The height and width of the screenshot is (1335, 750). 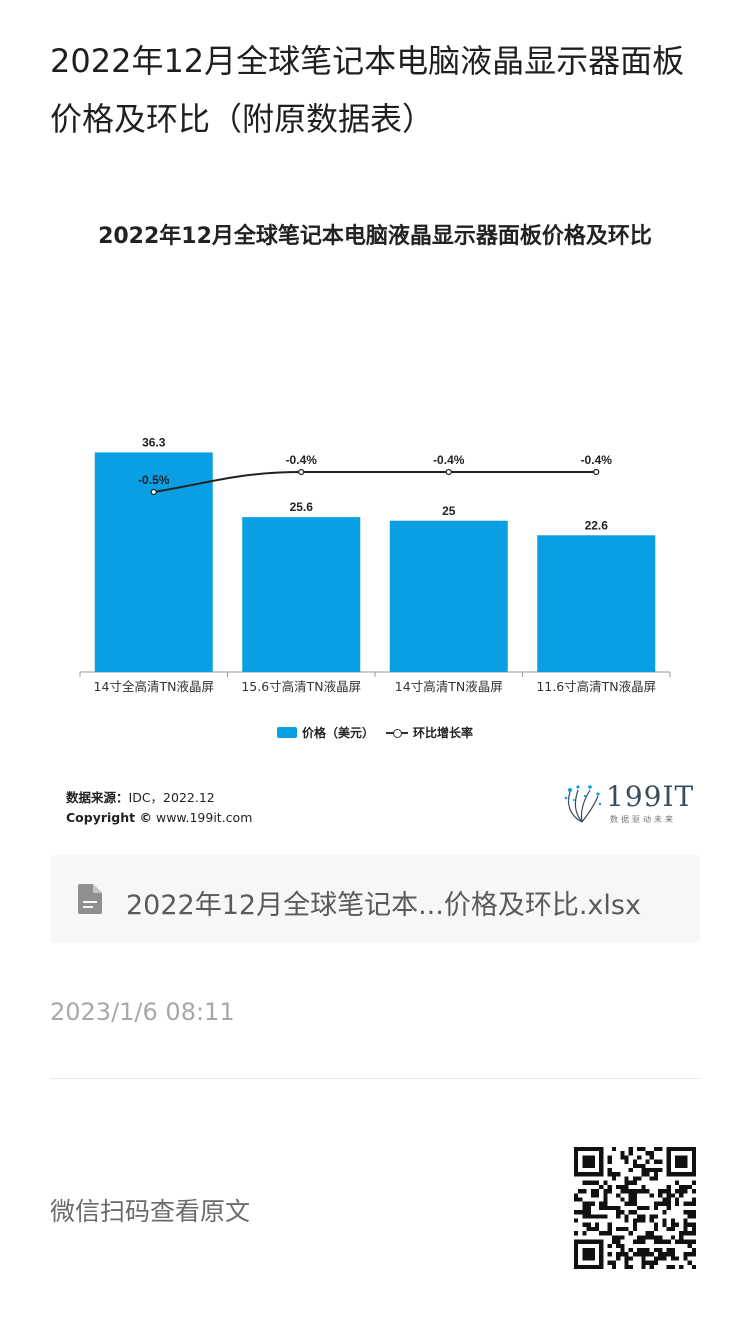 What do you see at coordinates (375, 899) in the screenshot?
I see `attachment-card: 2022年12月全球笔记本...价格及环比.xlsx` at bounding box center [375, 899].